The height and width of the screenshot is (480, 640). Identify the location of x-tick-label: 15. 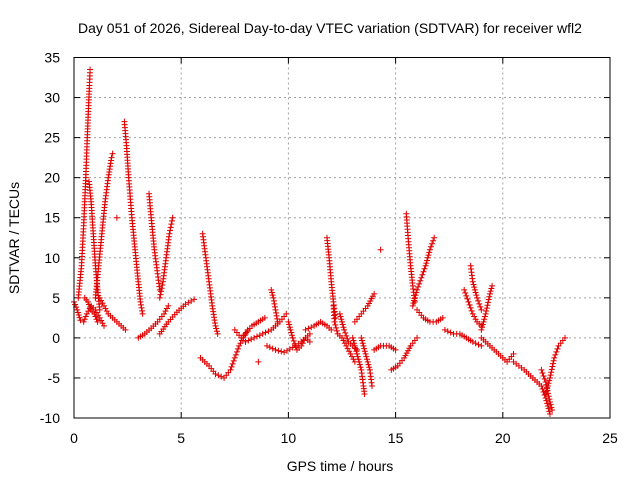
(396, 438).